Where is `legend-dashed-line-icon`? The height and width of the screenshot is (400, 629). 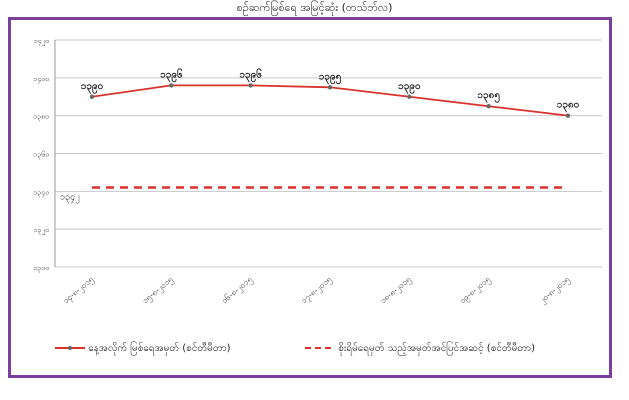 legend-dashed-line-icon is located at coordinates (320, 348).